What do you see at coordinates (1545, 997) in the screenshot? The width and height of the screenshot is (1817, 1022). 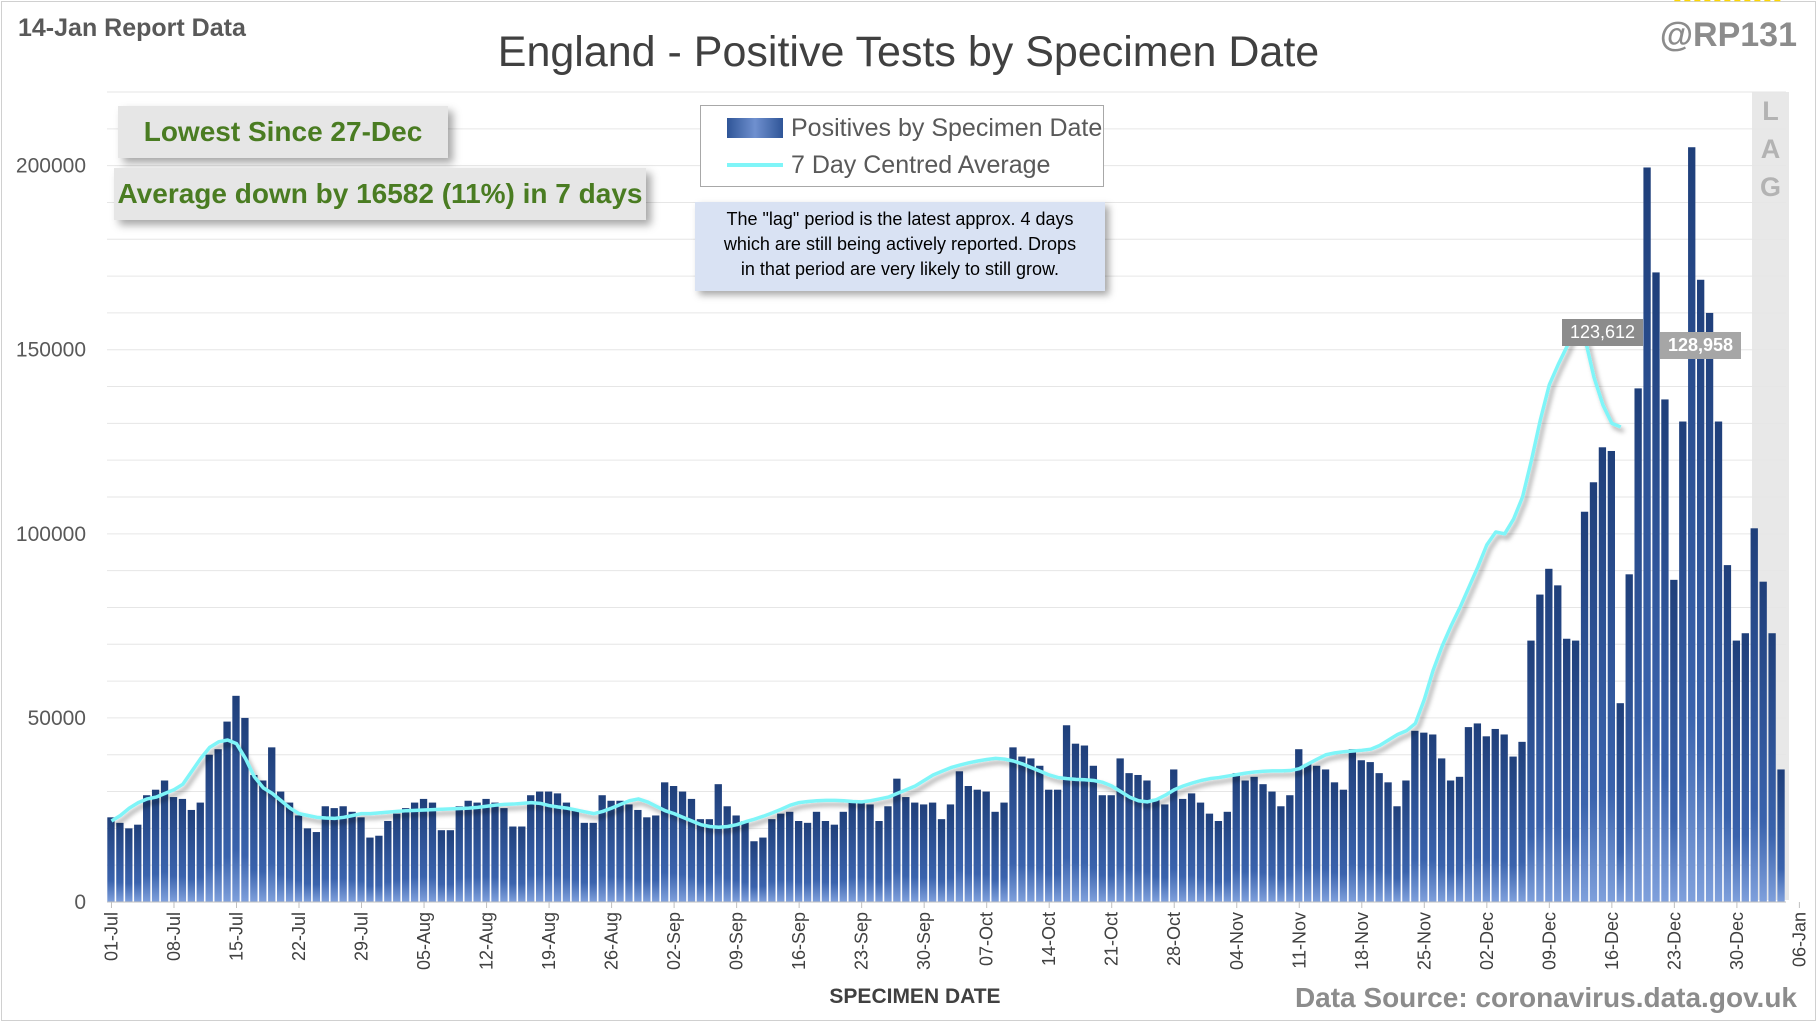 I see `data-source: Data Source: coronavirus.data.gov.uk` at bounding box center [1545, 997].